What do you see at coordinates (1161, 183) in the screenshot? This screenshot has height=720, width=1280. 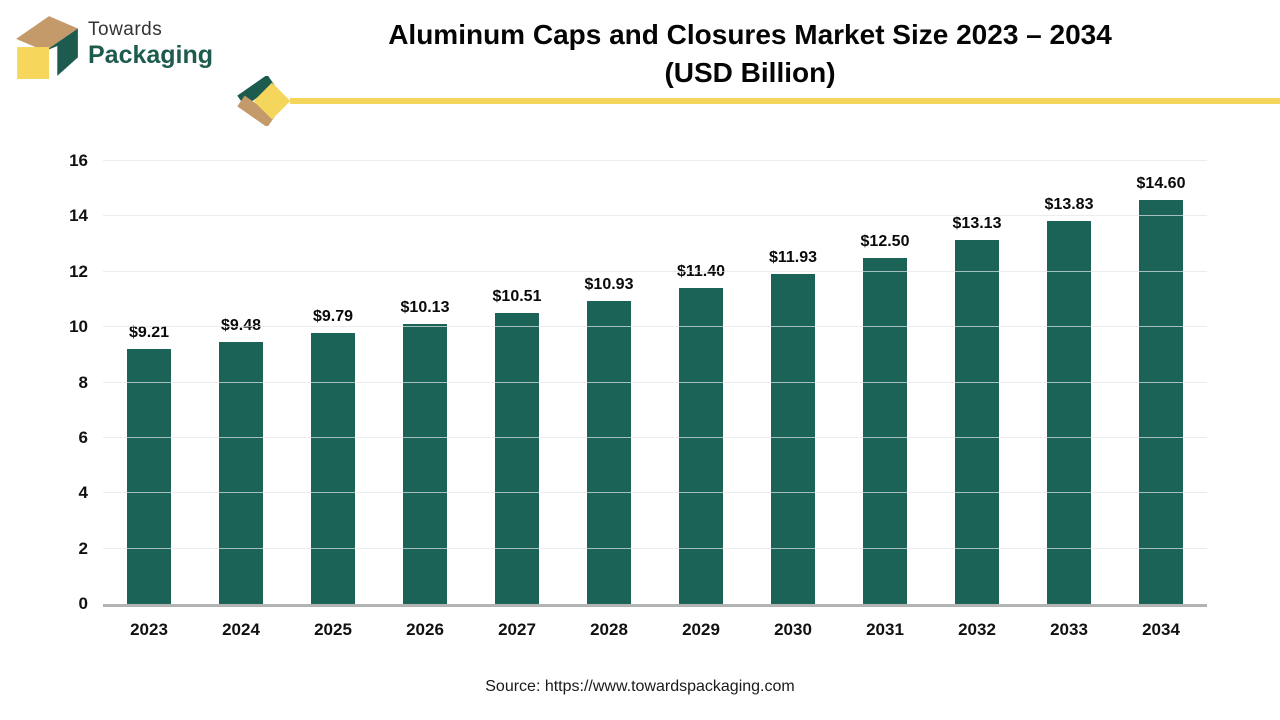 I see `bar-value-label: $14.60` at bounding box center [1161, 183].